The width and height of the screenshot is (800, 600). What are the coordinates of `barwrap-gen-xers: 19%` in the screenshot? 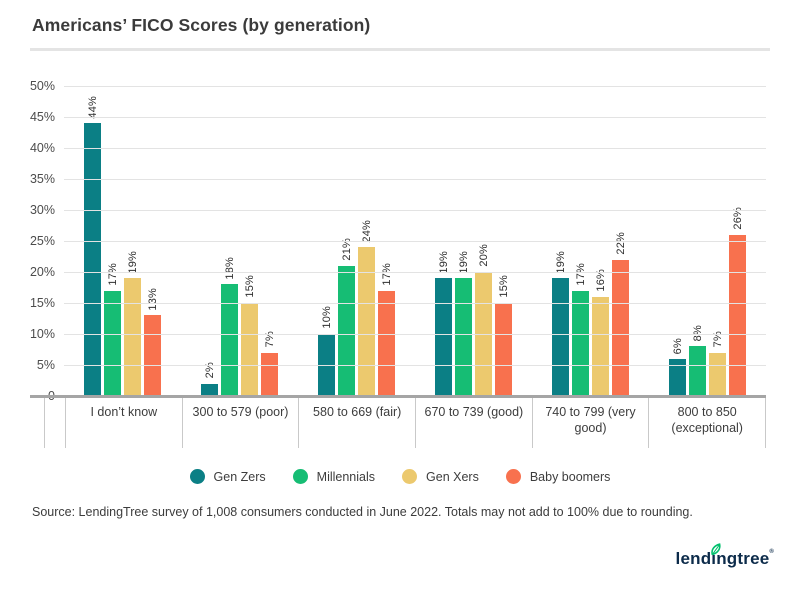 It's located at (132, 241).